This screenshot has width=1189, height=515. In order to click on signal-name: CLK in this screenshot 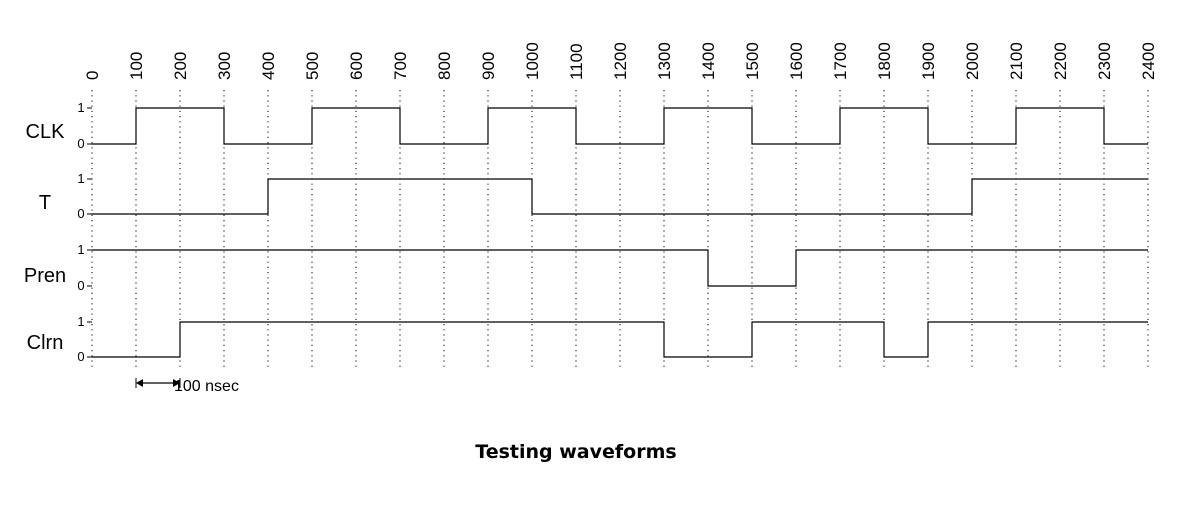, I will do `click(46, 132)`.